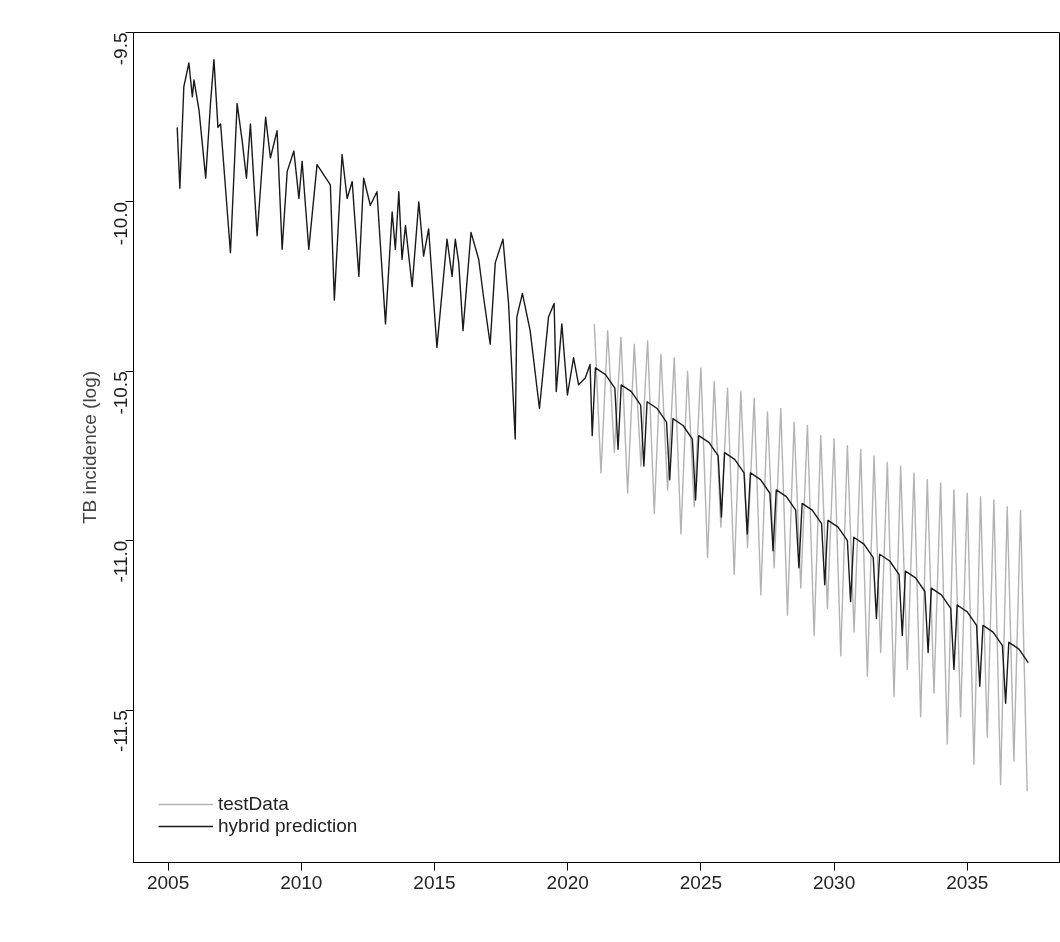 The image size is (1060, 942). Describe the element at coordinates (120, 731) in the screenshot. I see `y-tick-label: -11.5` at that location.